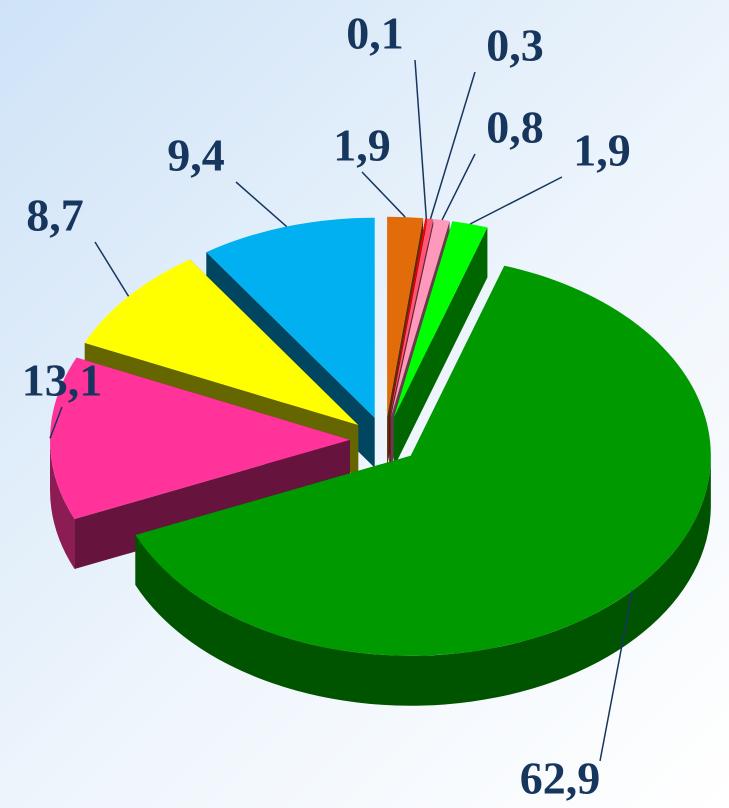  Describe the element at coordinates (196, 155) in the screenshot. I see `data-label: 9,4` at that location.